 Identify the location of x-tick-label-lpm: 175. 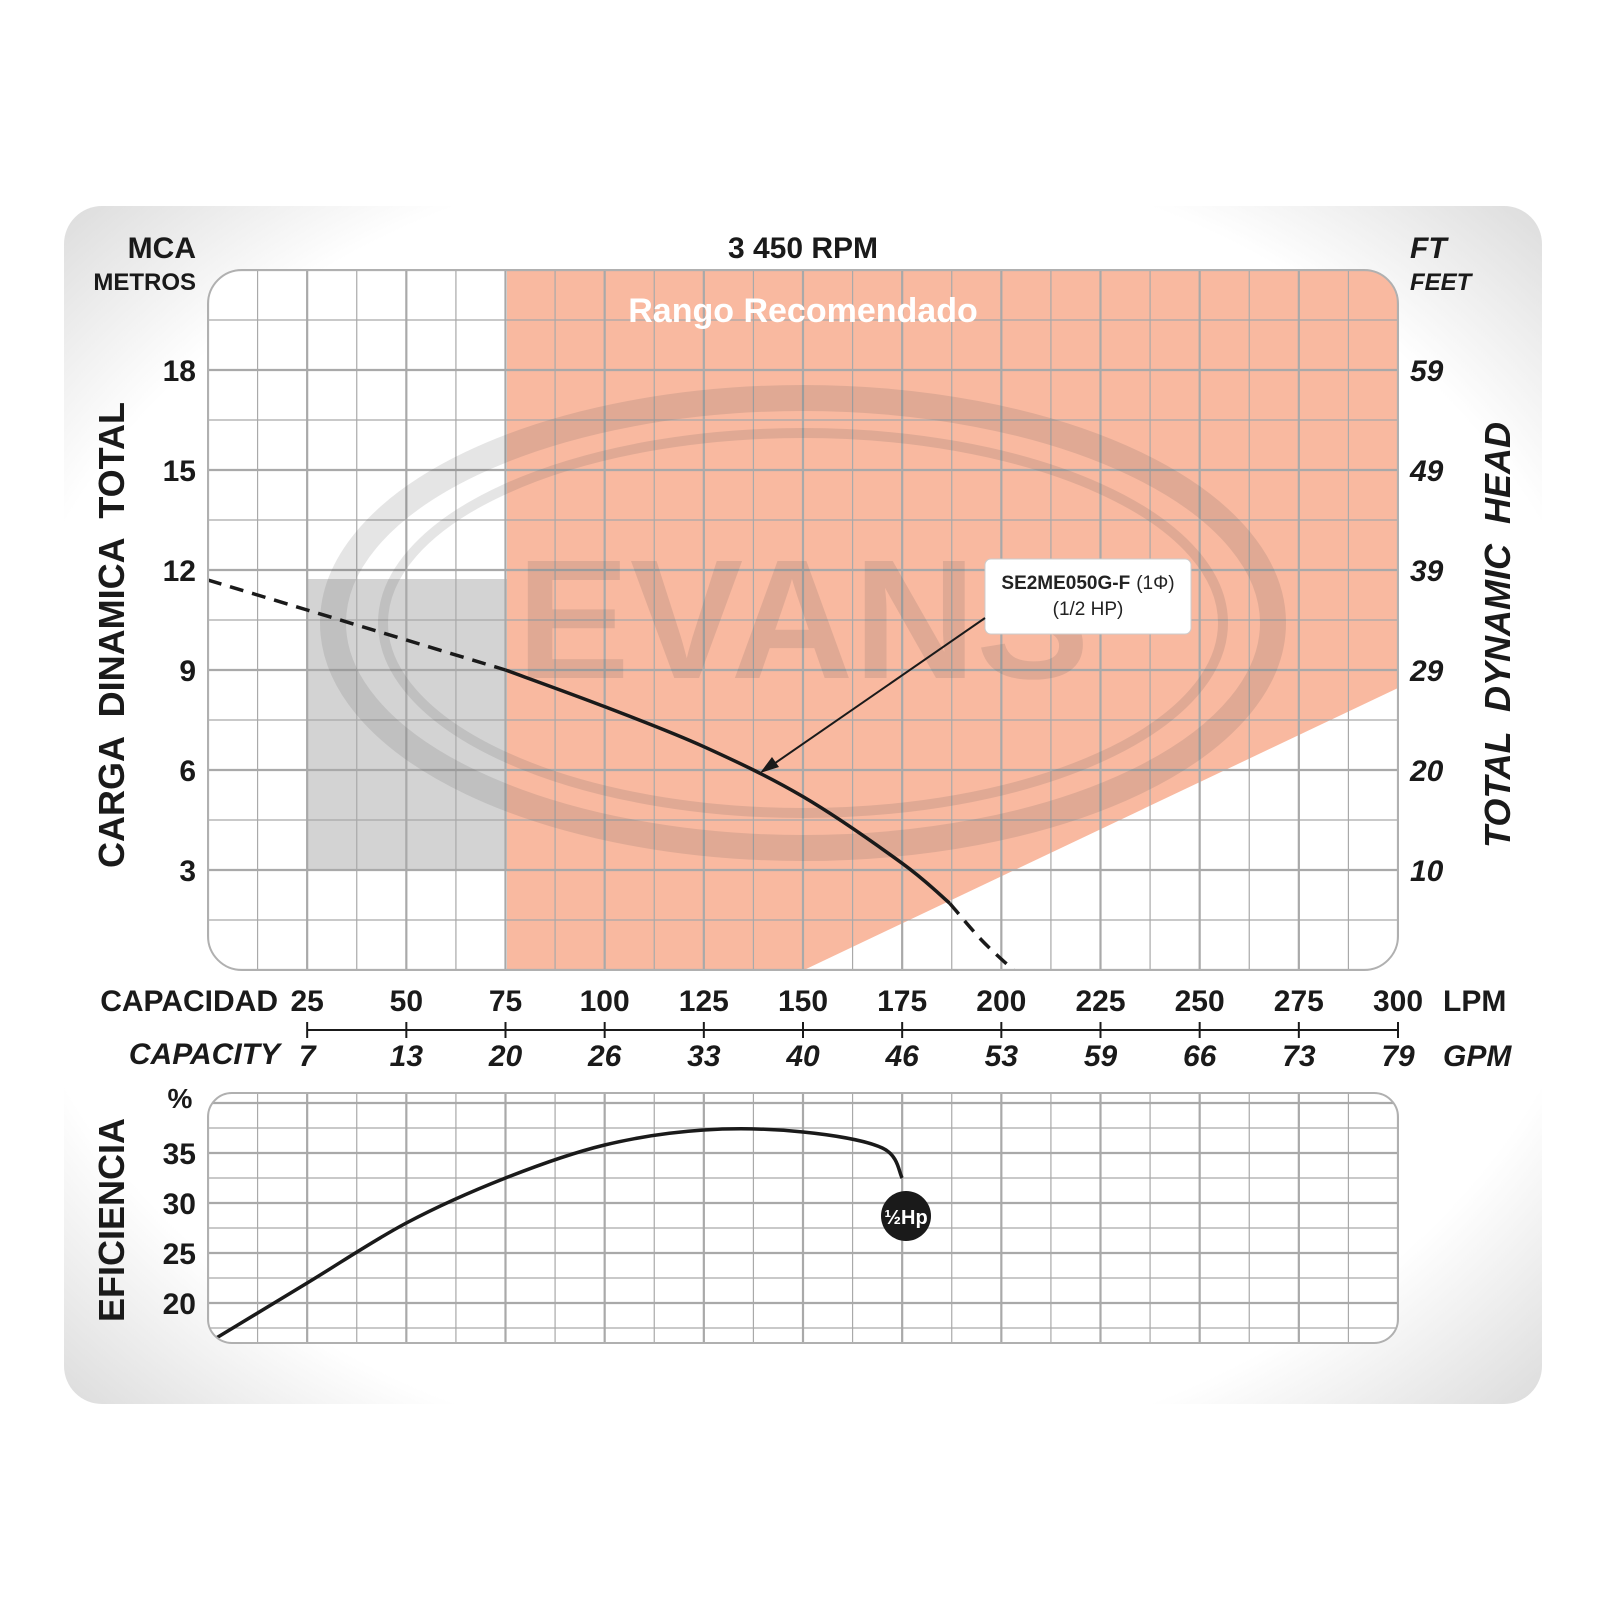
(902, 1001).